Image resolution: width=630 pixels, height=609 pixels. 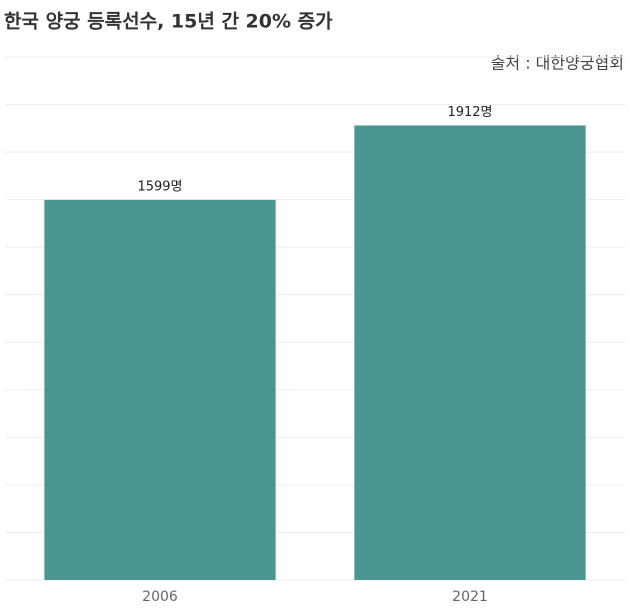 What do you see at coordinates (168, 22) in the screenshot?
I see `chart-title: 한국 양궁 등록선수, 15년 간 20% 증가` at bounding box center [168, 22].